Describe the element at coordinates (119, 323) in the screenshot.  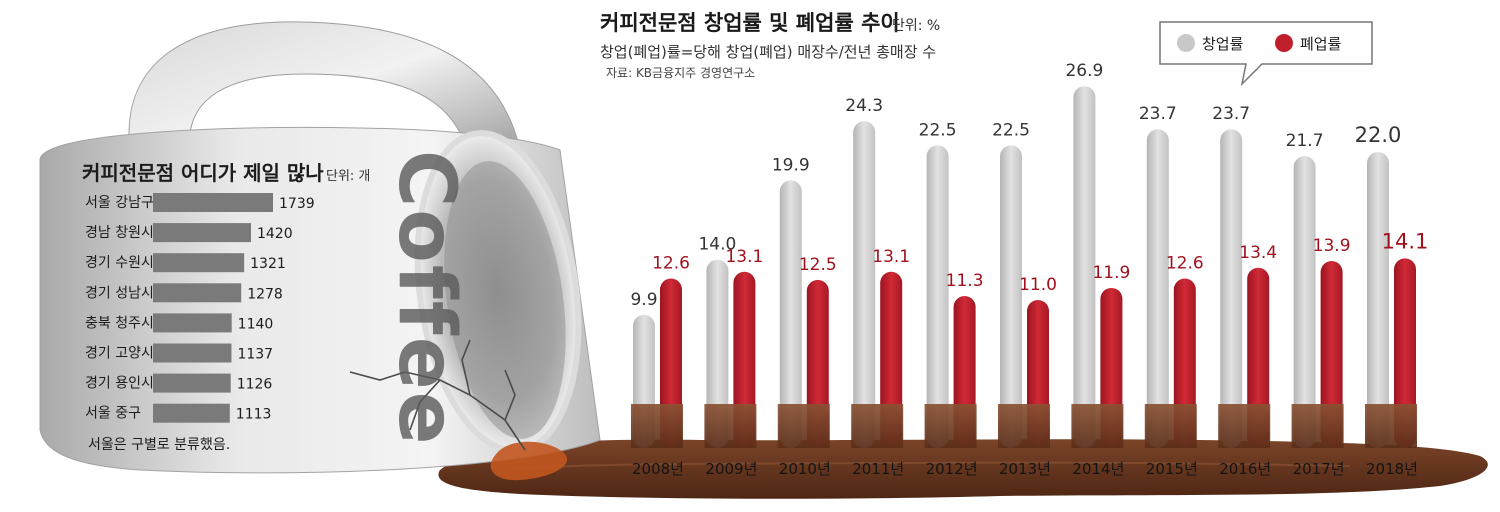
I see `mug-row-label: 충북 청주시` at that location.